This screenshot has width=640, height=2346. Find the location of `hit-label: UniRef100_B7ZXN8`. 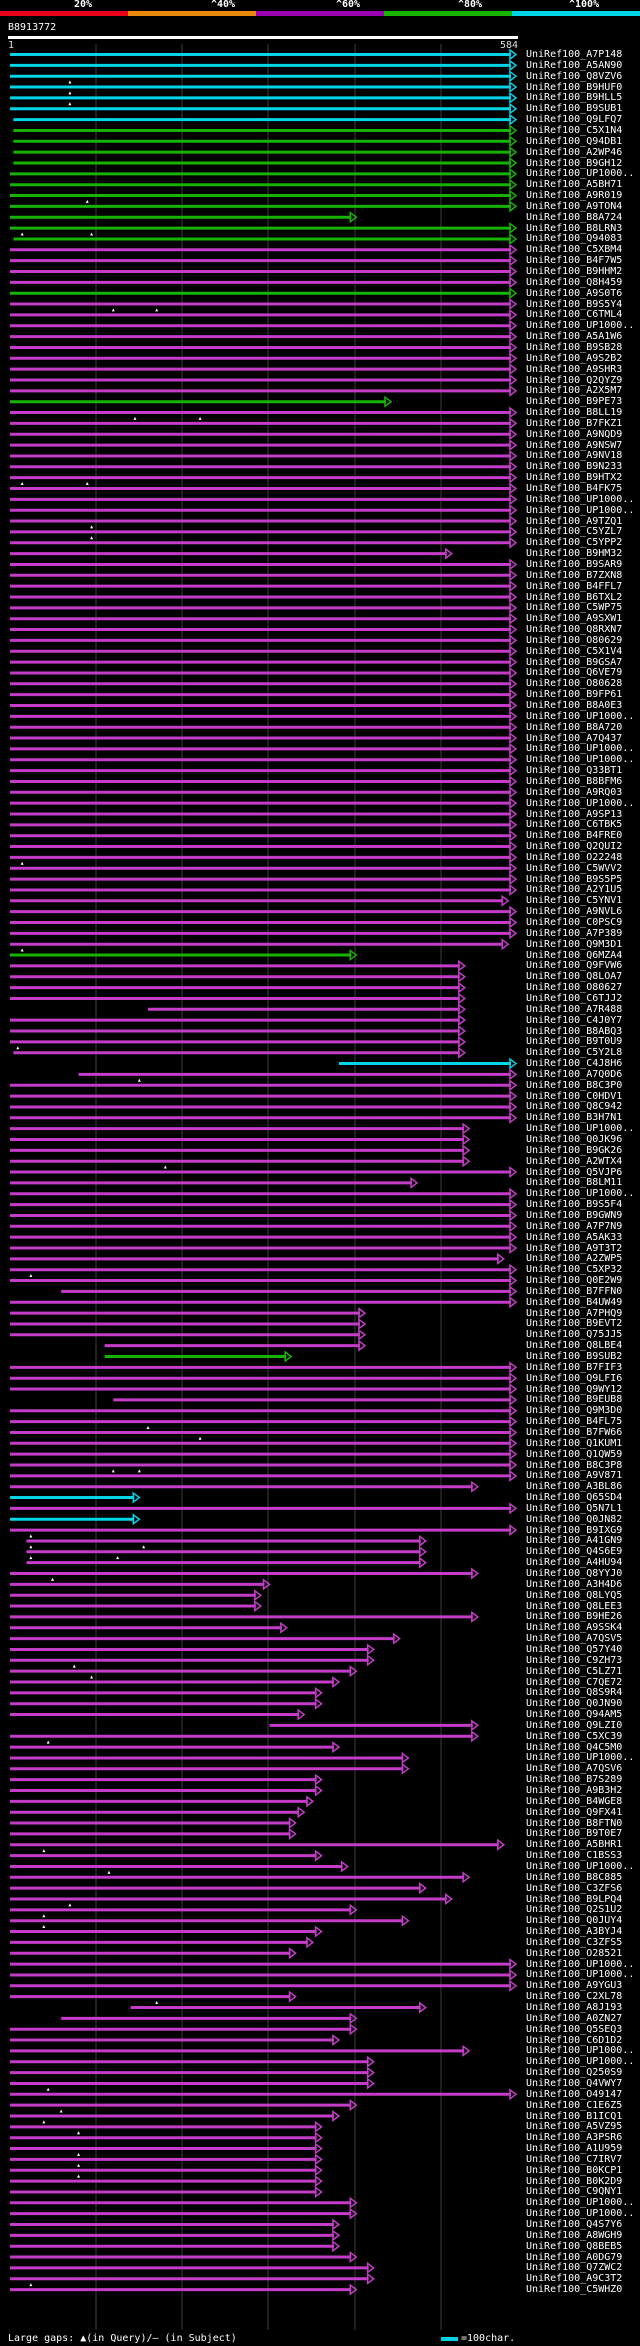

hit-label: UniRef100_B7ZXN8 is located at coordinates (574, 575).